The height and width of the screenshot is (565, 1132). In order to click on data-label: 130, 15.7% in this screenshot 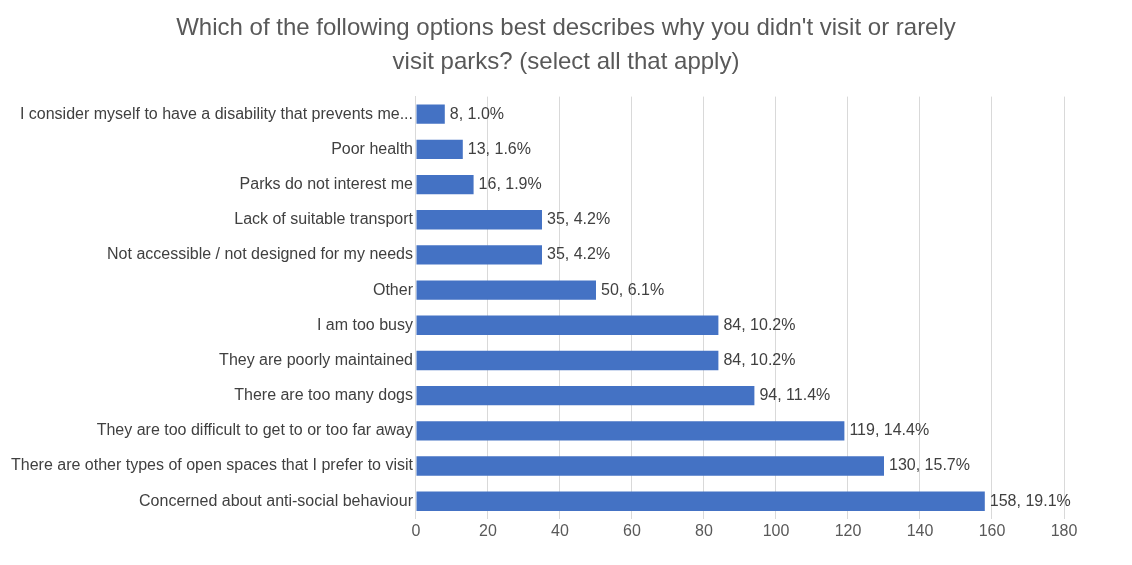, I will do `click(929, 465)`.